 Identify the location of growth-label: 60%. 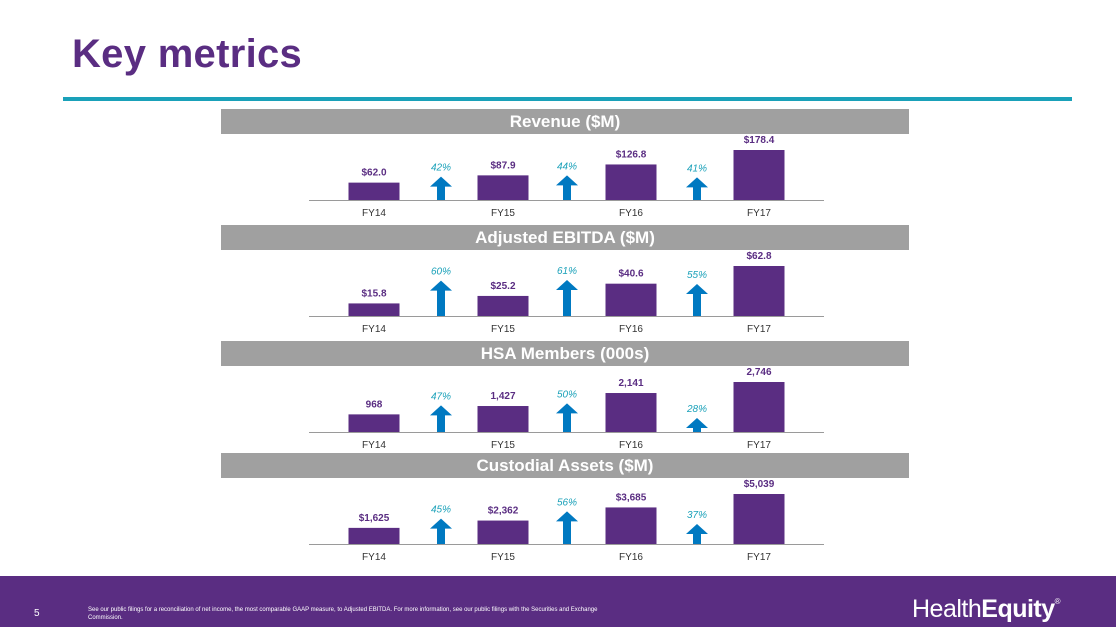
(441, 272).